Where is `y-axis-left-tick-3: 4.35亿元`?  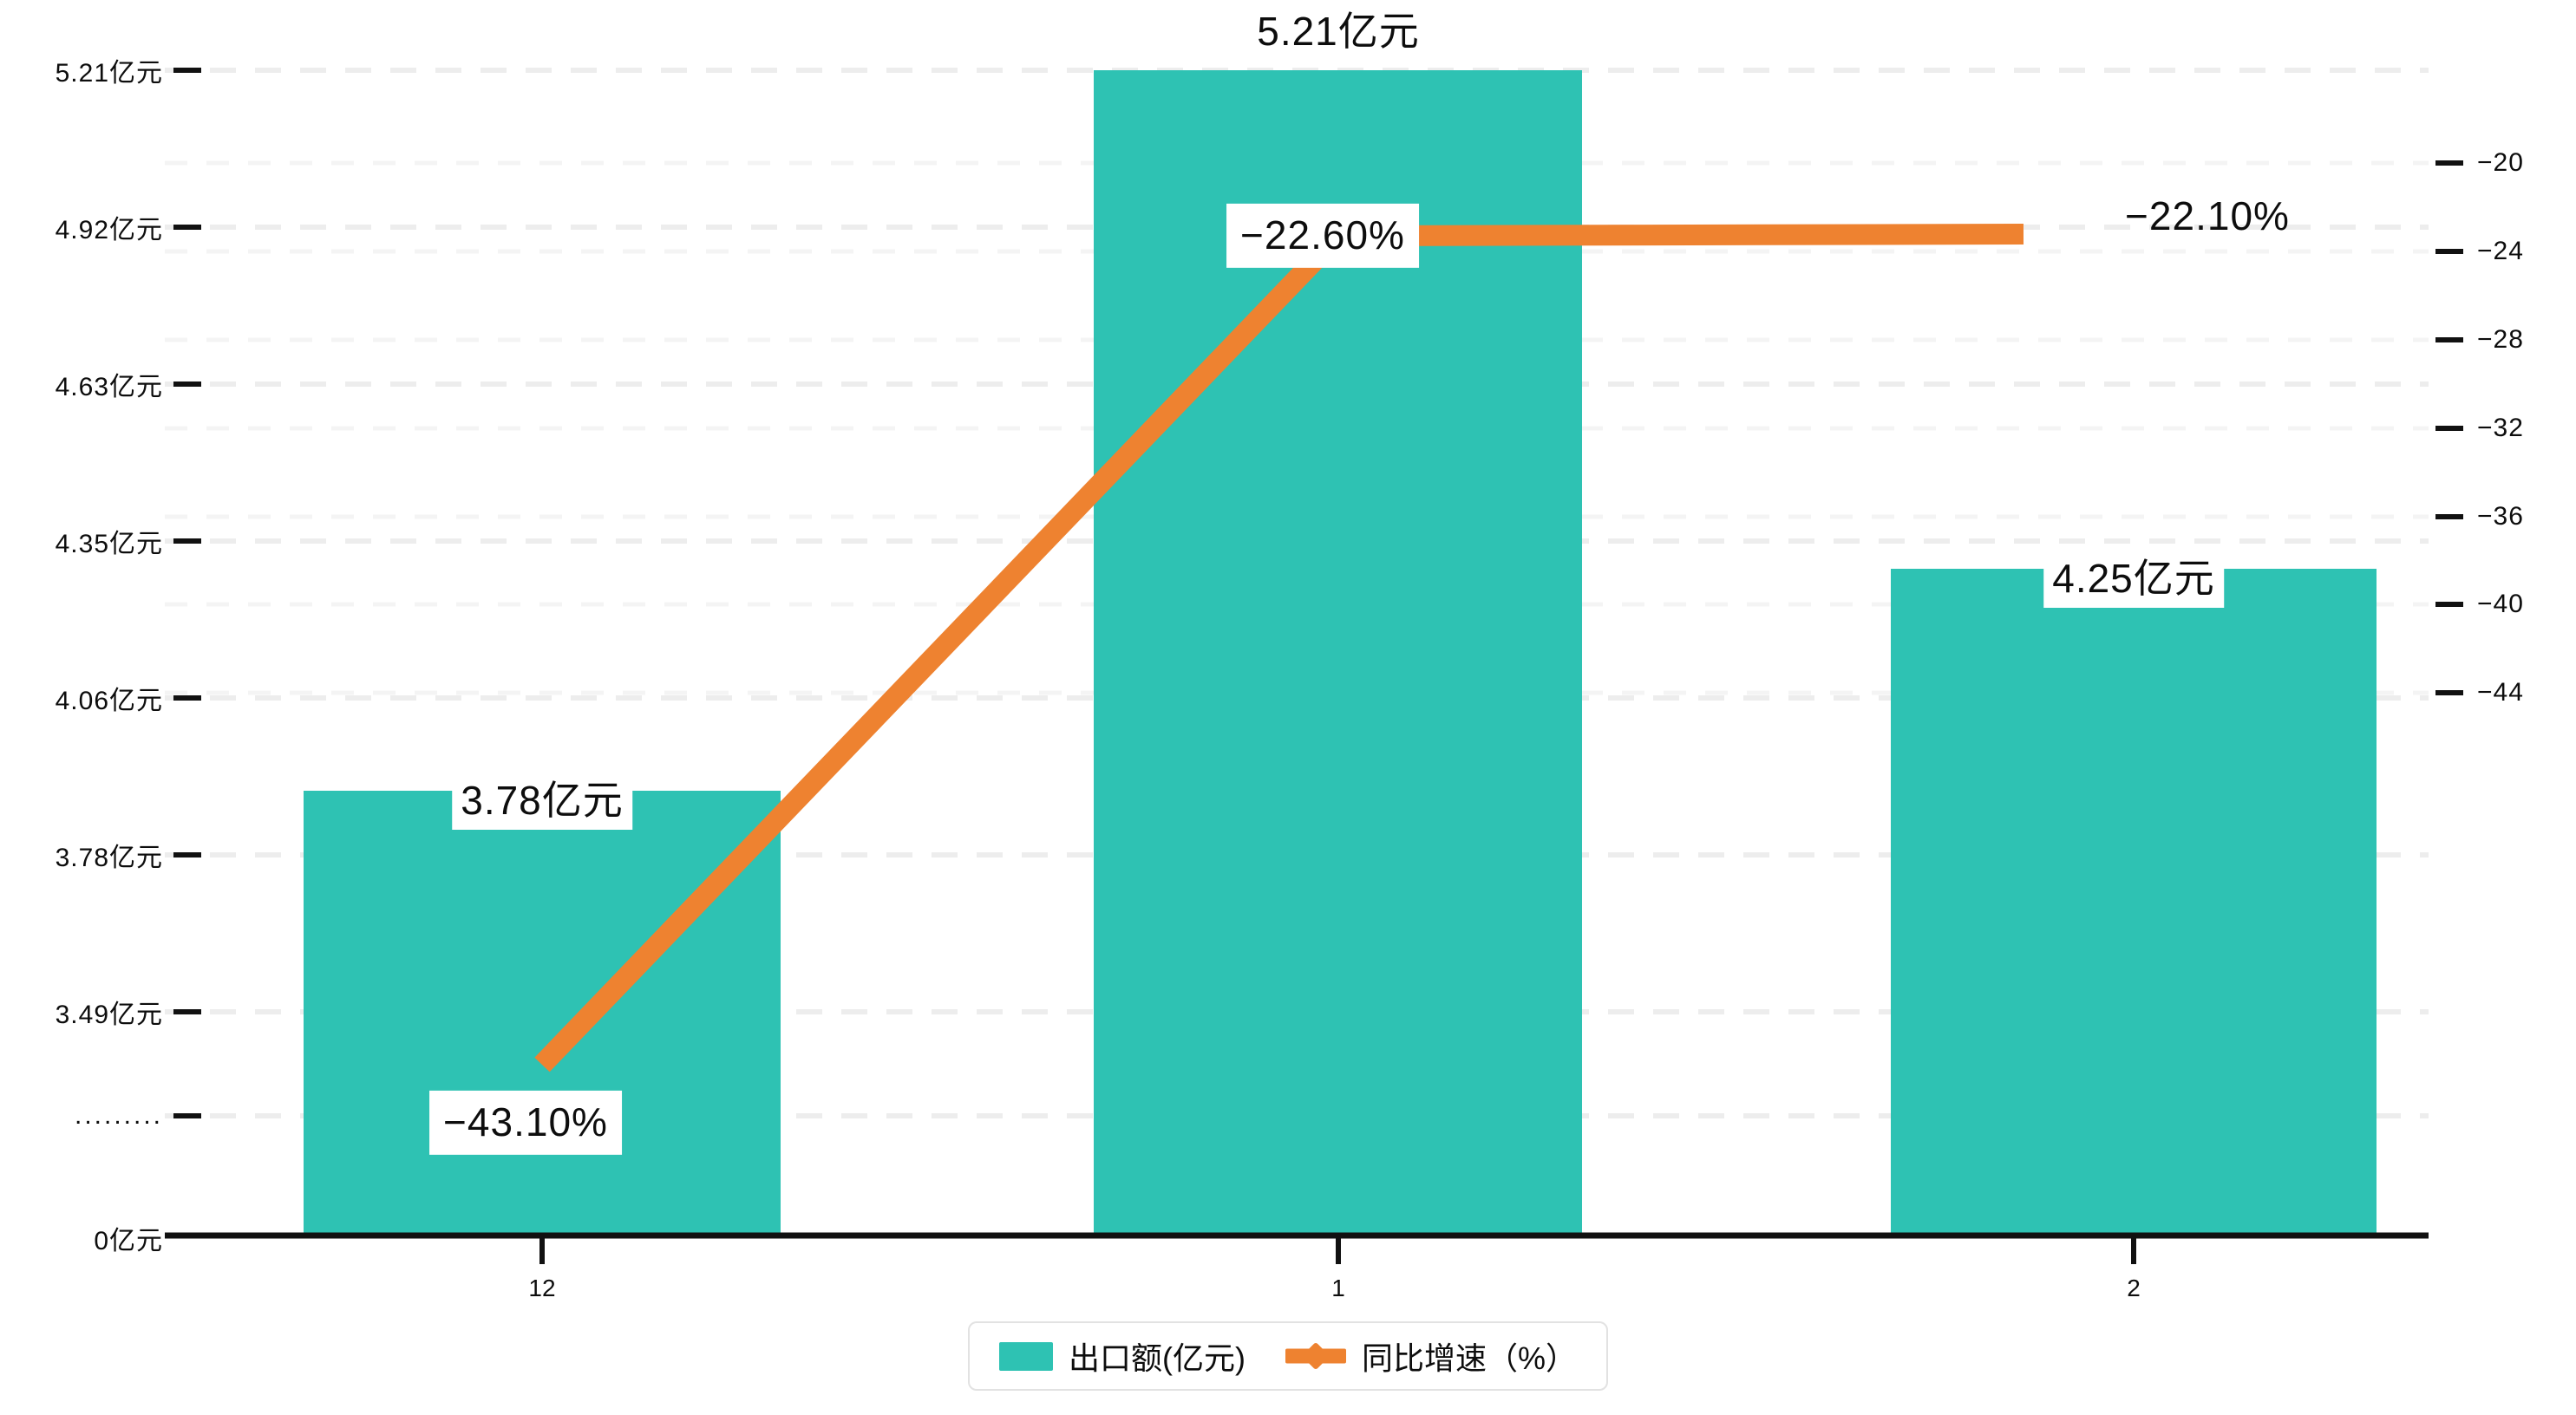 y-axis-left-tick-3: 4.35亿元 is located at coordinates (109, 544).